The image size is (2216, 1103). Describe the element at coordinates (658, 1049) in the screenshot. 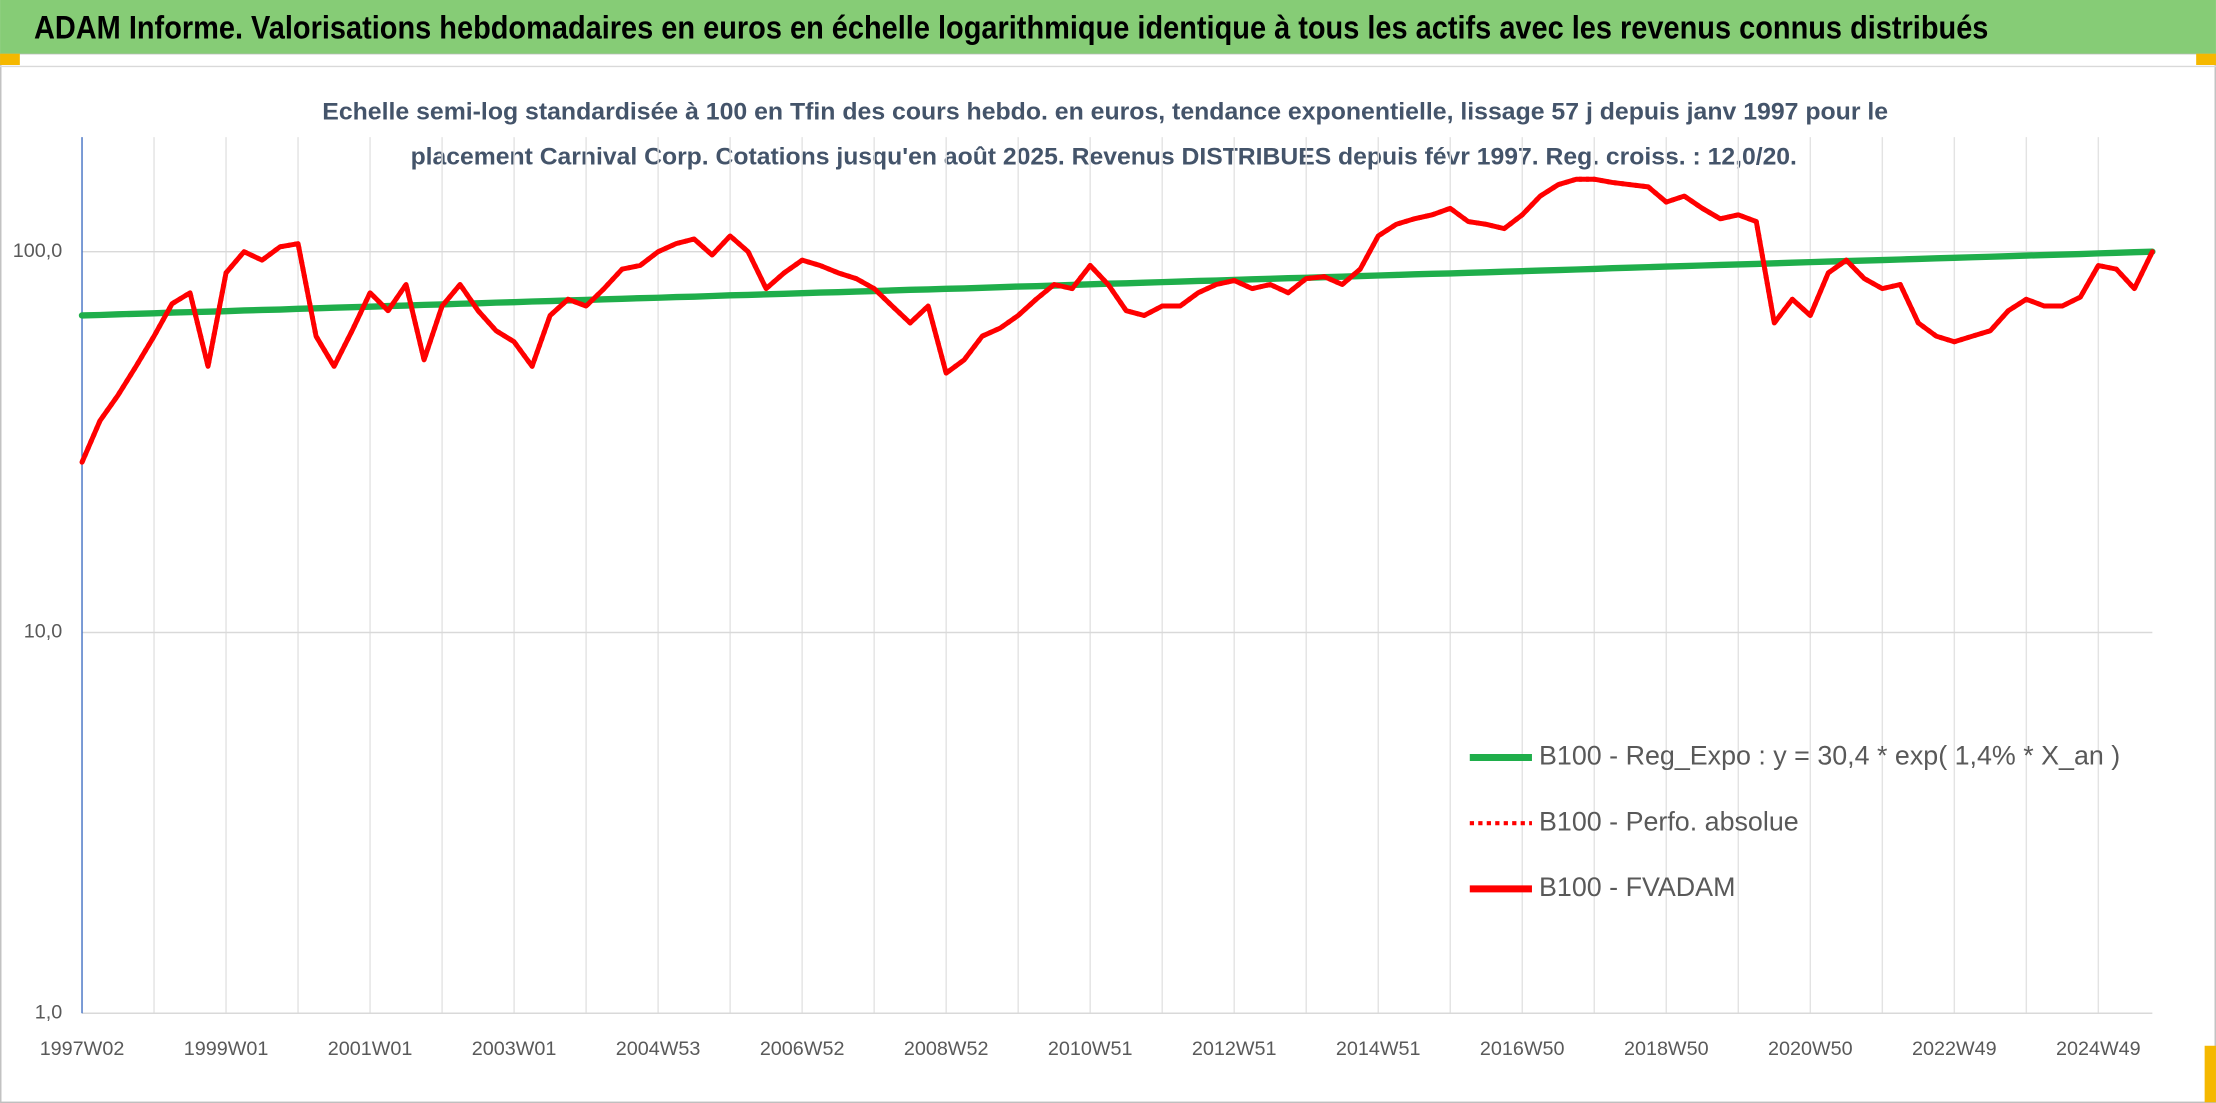

I see `x-tick-label: 2004W53` at that location.